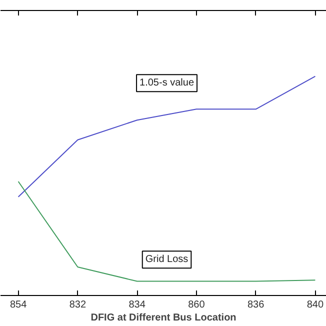 This screenshot has height=326, width=326. I want to click on x-tick-label: 860, so click(197, 305).